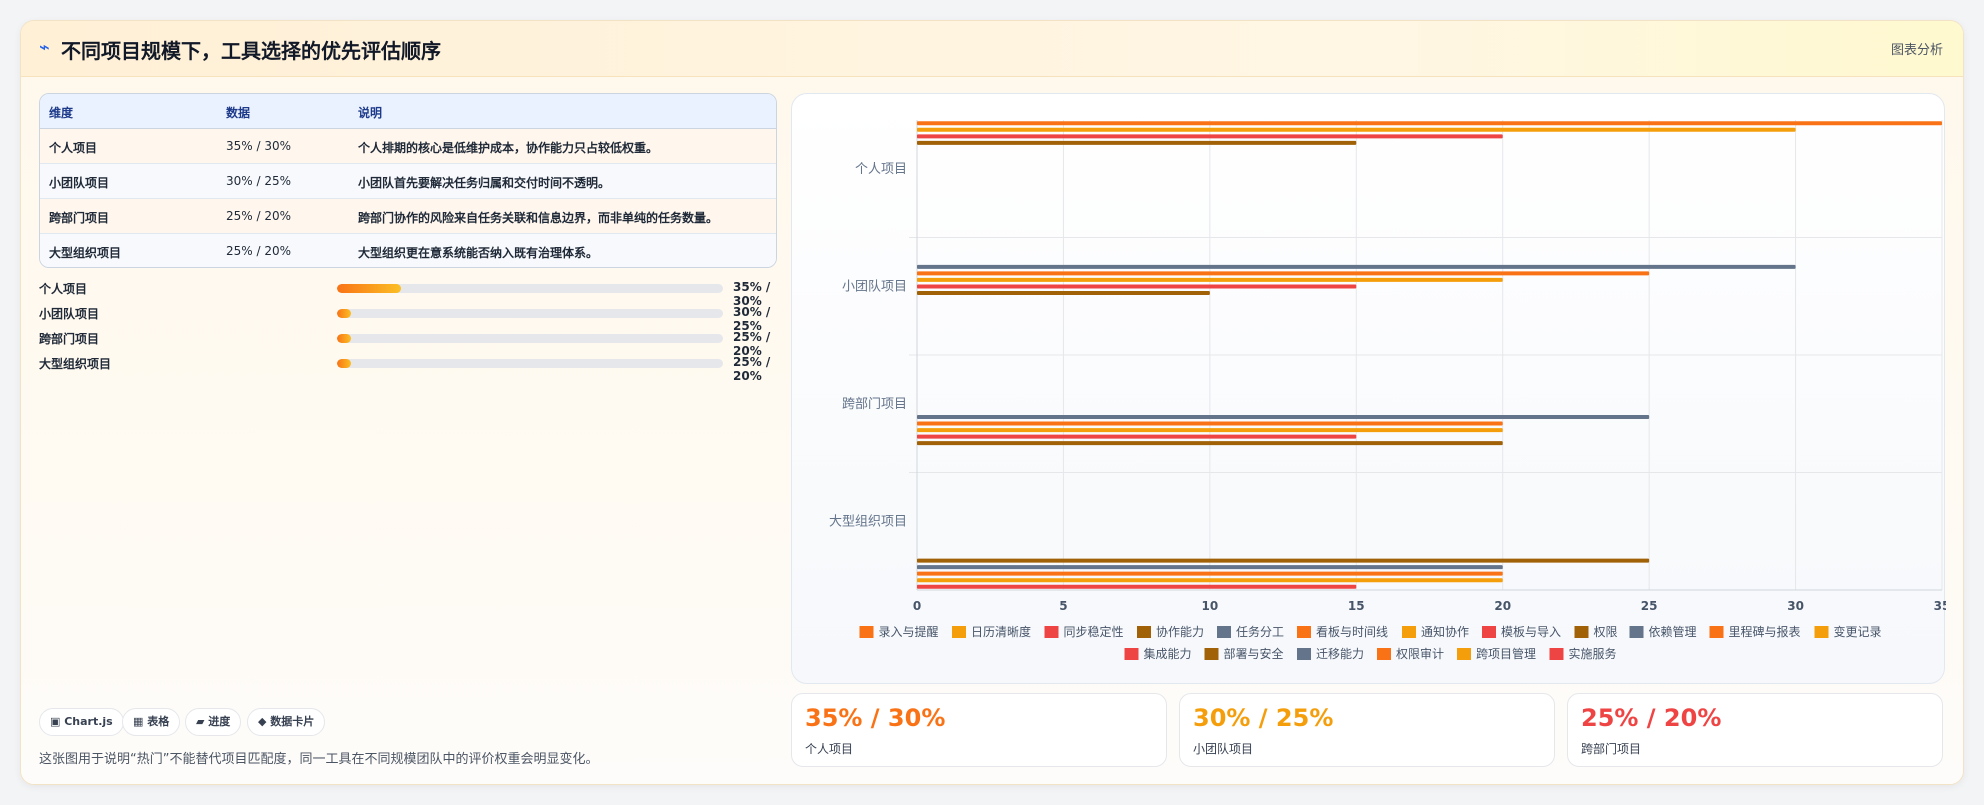 This screenshot has height=805, width=1984. I want to click on legend-label: 任务分工, so click(1260, 631).